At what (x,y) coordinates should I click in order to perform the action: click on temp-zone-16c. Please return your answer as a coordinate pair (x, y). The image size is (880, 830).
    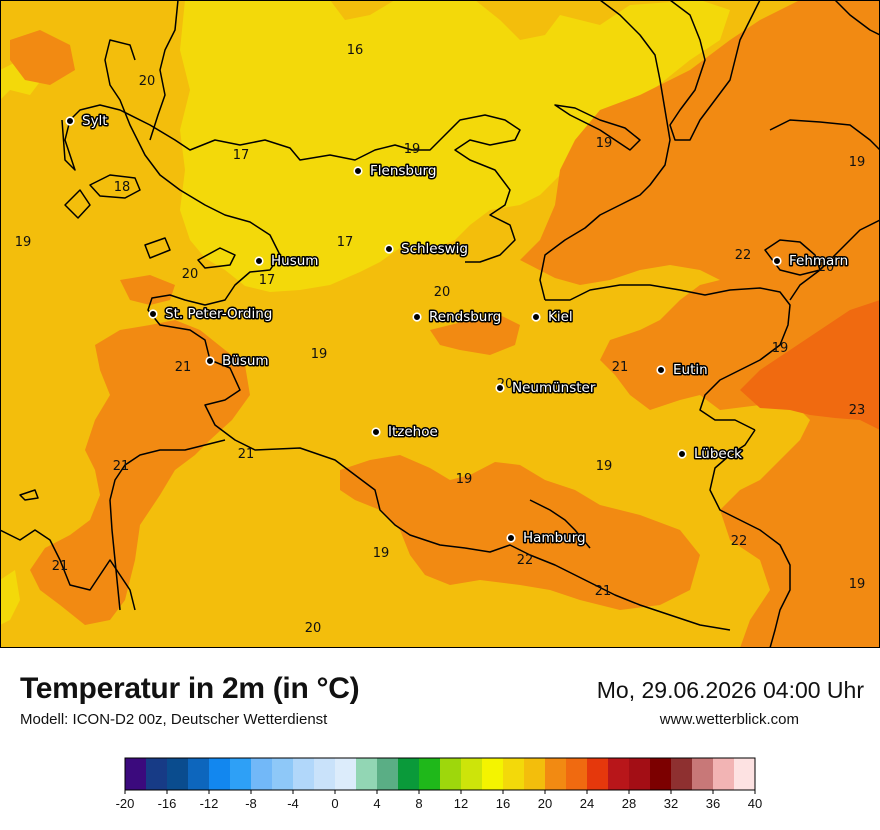
    Looking at the image, I should click on (10, 597).